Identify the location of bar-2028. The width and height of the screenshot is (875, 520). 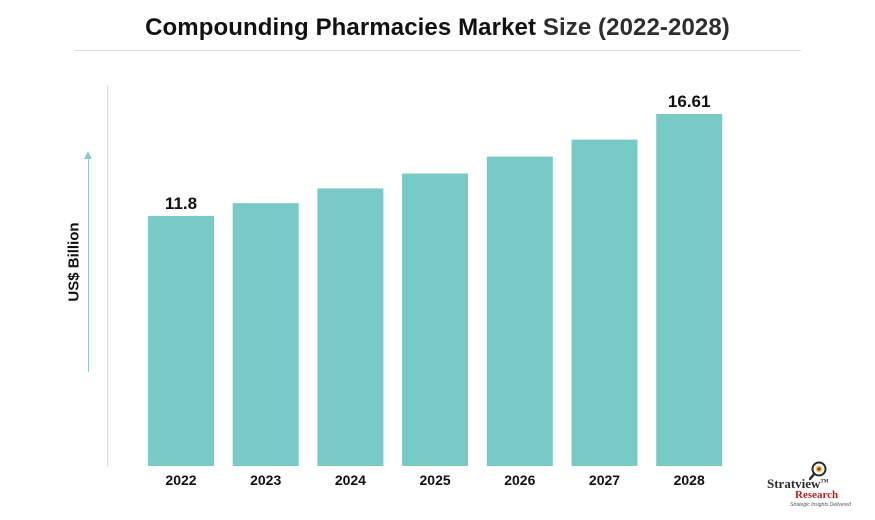
(689, 290).